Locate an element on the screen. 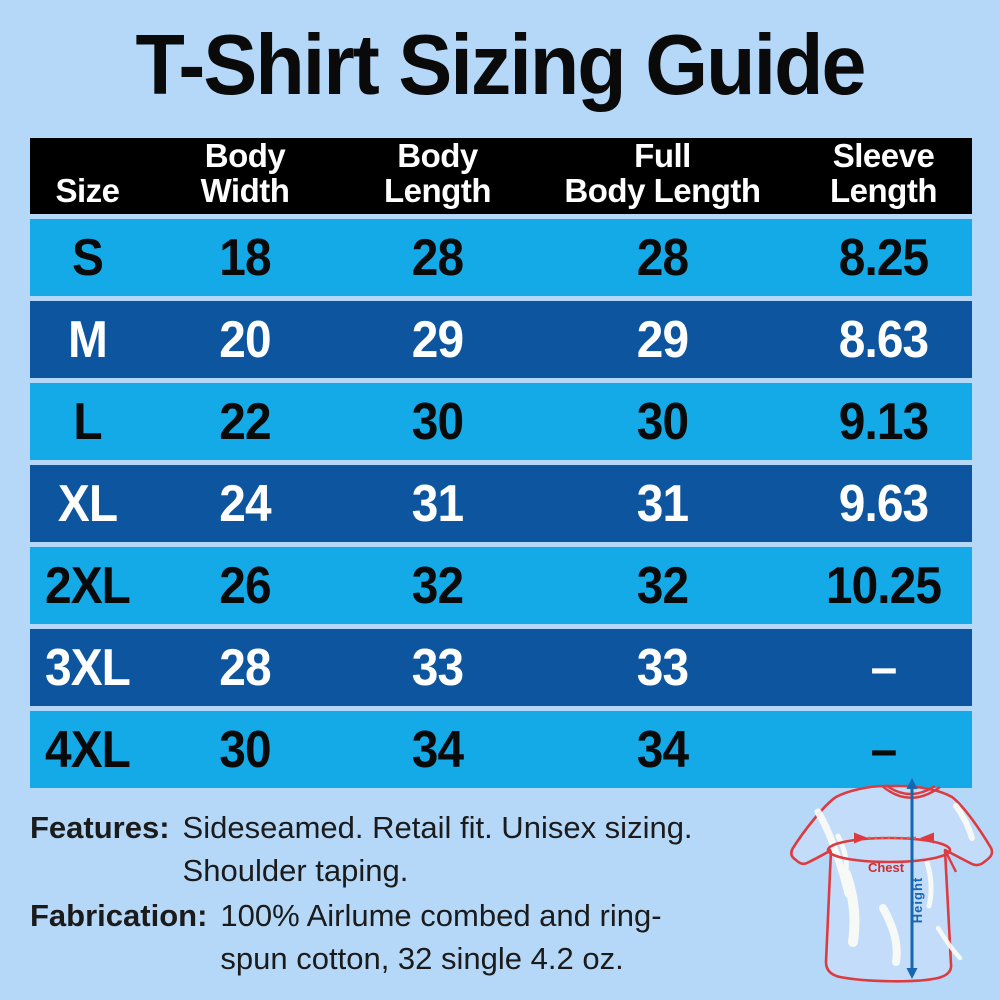 This screenshot has height=1000, width=1000. features-line2: Shoulder taping. is located at coordinates (295, 870).